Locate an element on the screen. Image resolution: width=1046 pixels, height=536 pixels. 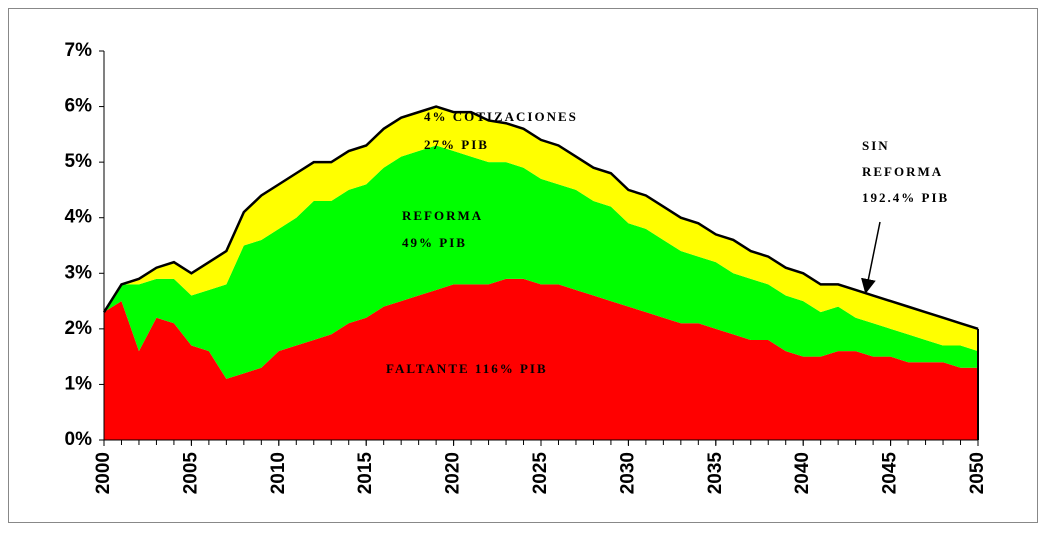
y-tick-label: 1% is located at coordinates (79, 383).